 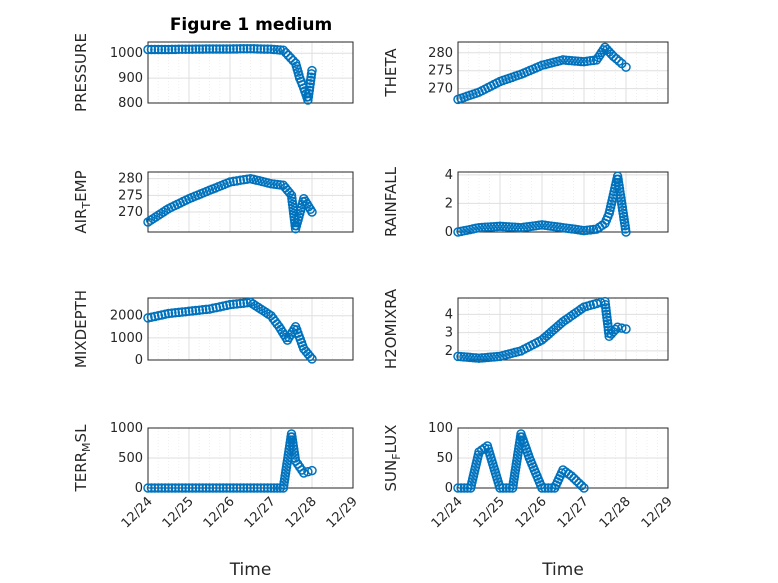 What do you see at coordinates (126, 53) in the screenshot?
I see `y-tick-label: 1000` at bounding box center [126, 53].